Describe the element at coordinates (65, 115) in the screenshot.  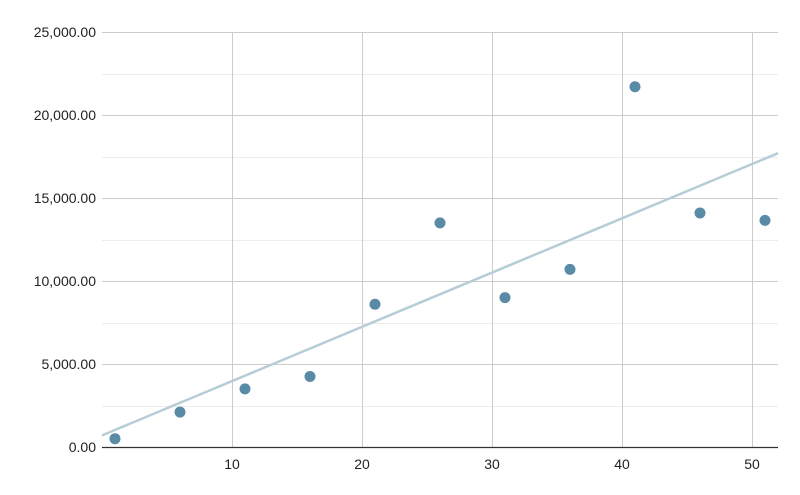
I see `y-tick-label: 20,000.00` at that location.